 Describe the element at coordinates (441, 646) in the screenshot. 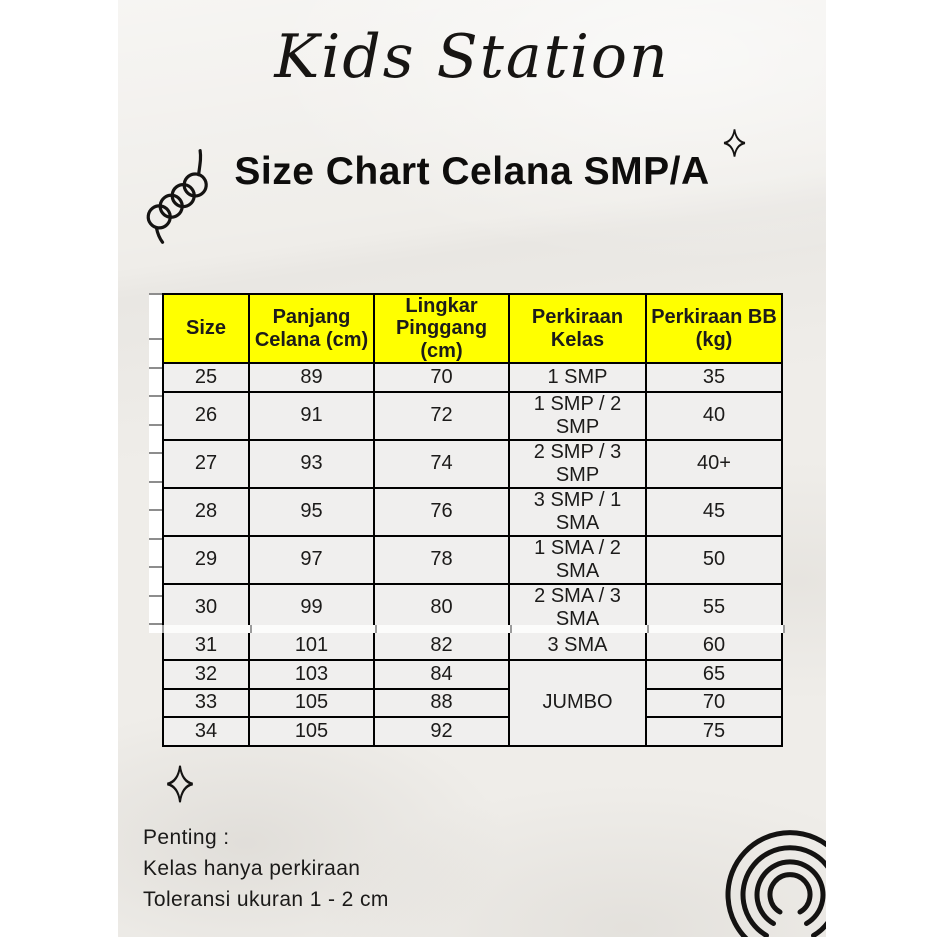

I see `table-cell: 82` at that location.